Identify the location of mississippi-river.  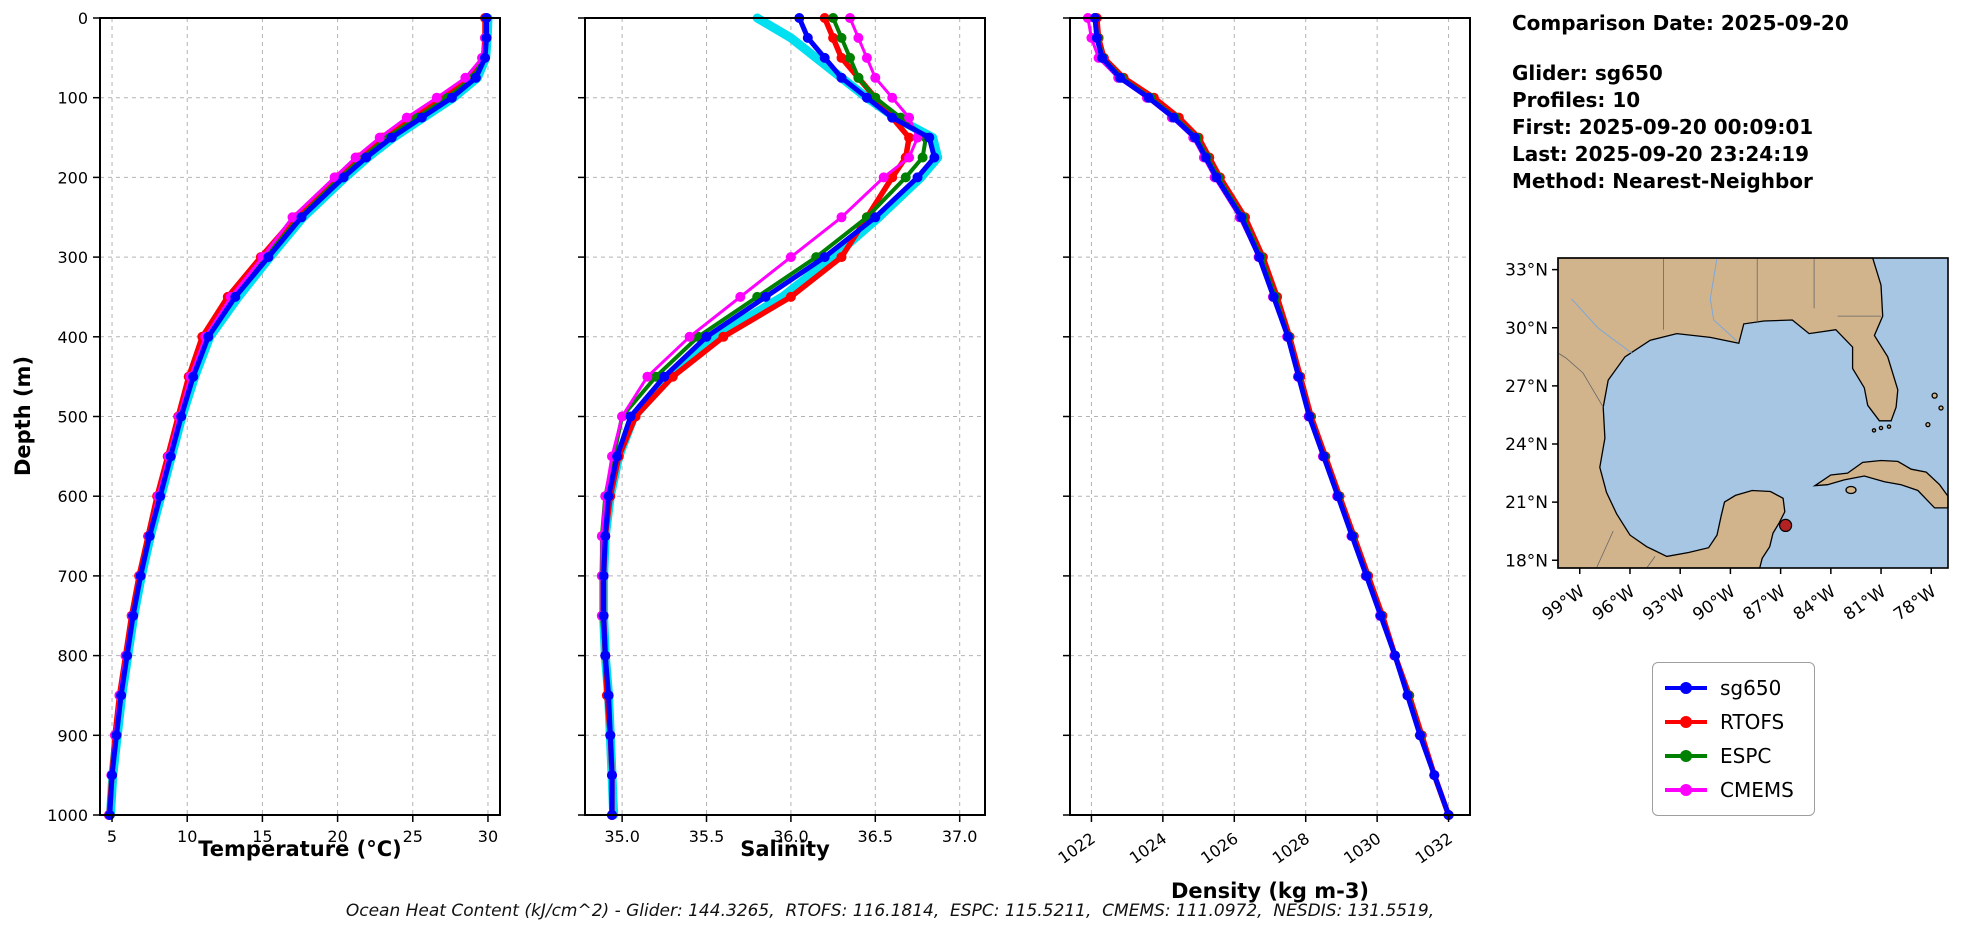
(1723, 299).